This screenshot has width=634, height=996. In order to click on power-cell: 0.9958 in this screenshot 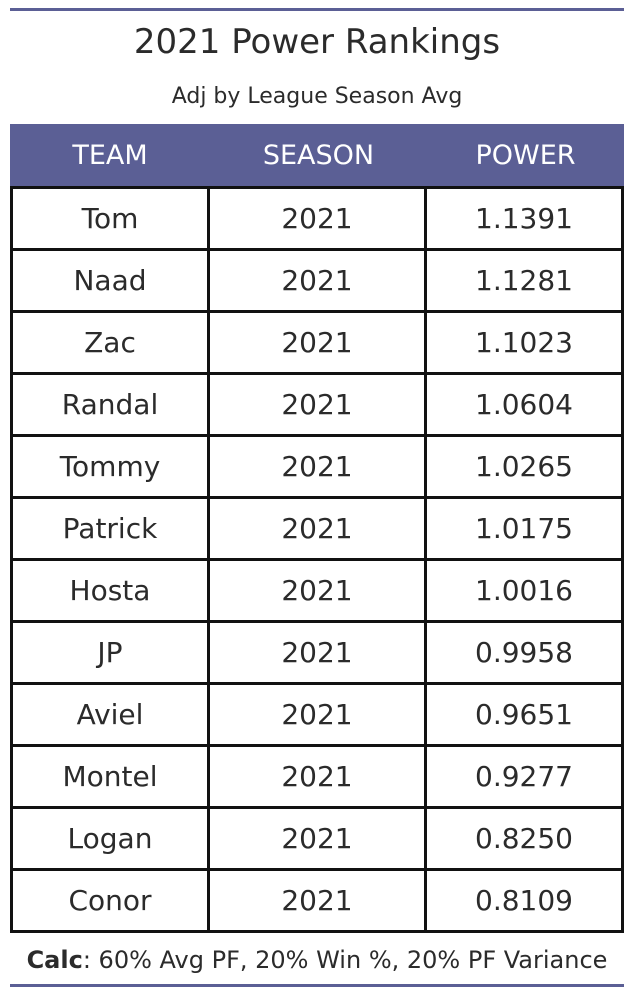, I will do `click(524, 652)`.